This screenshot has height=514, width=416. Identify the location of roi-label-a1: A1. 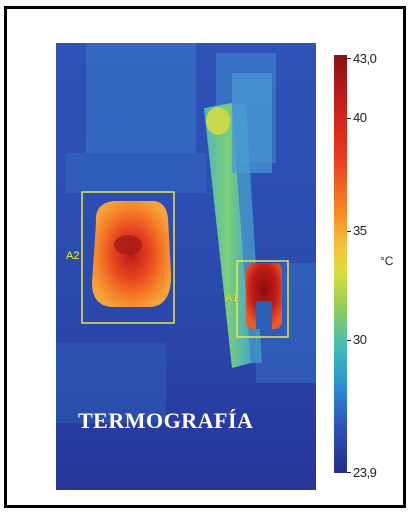
(232, 298).